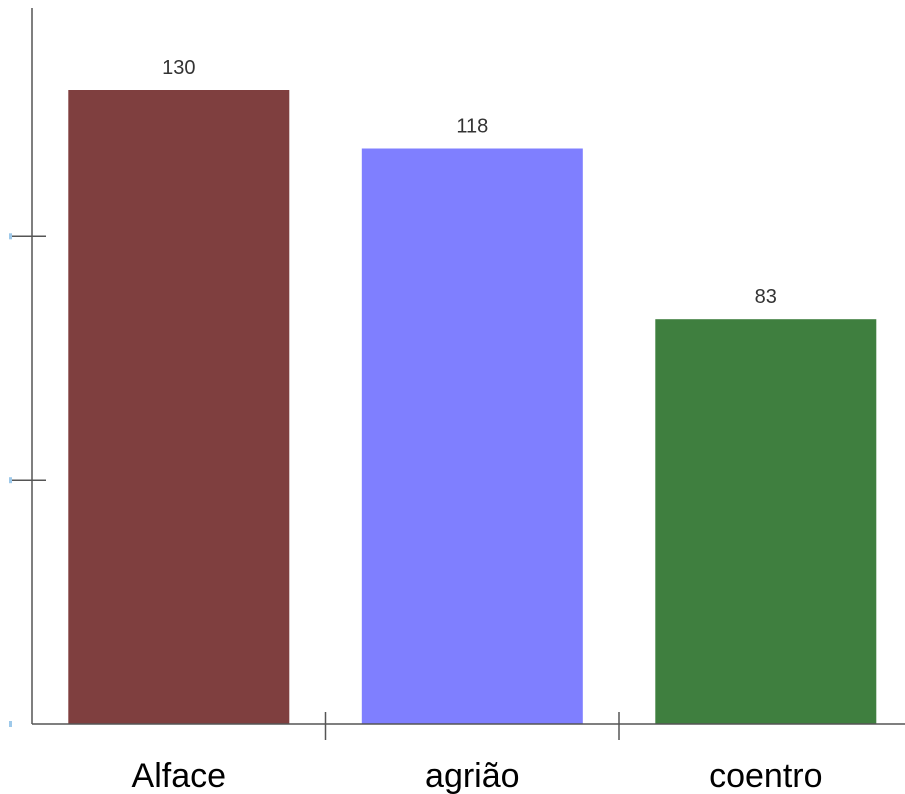 The width and height of the screenshot is (905, 794). Describe the element at coordinates (472, 127) in the screenshot. I see `data-label-1: 118` at that location.